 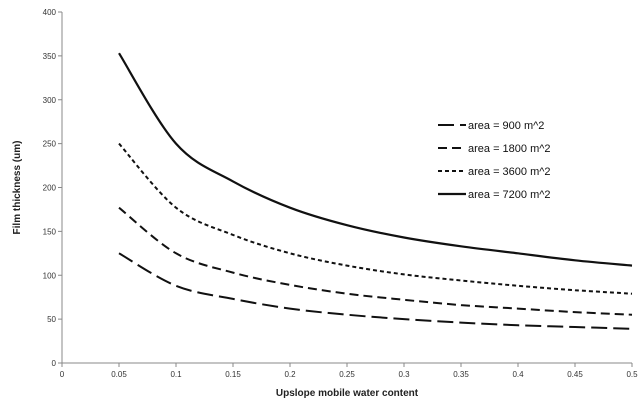 What do you see at coordinates (632, 374) in the screenshot?
I see `x-tick-label: 0.5` at bounding box center [632, 374].